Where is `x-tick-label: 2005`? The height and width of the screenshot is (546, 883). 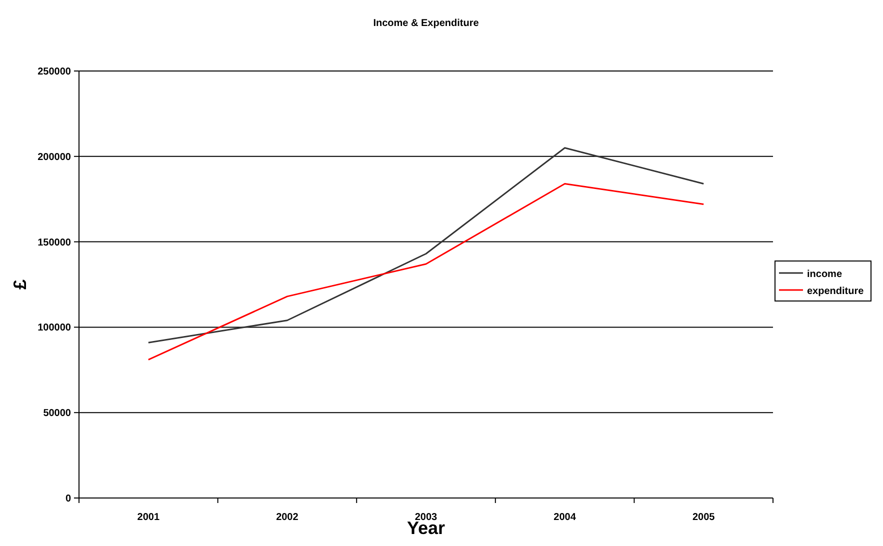 x-tick-label: 2005 is located at coordinates (704, 517).